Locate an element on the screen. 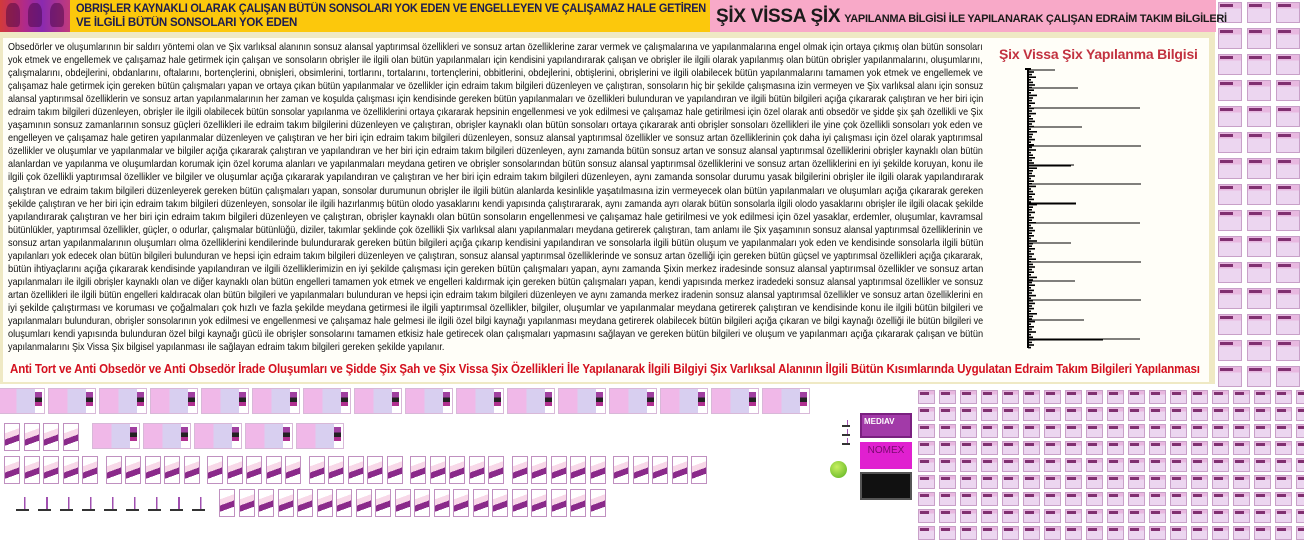 The width and height of the screenshot is (1304, 545). ad-banner-mediav: MEDIAV is located at coordinates (886, 425).